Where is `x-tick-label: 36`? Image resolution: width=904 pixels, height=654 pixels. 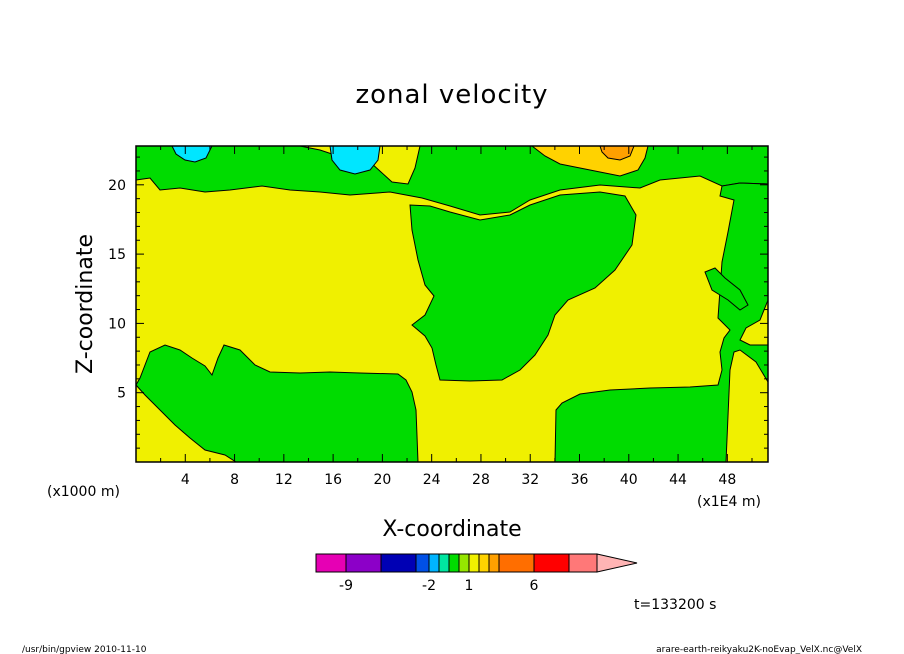 x-tick-label: 36 is located at coordinates (580, 480).